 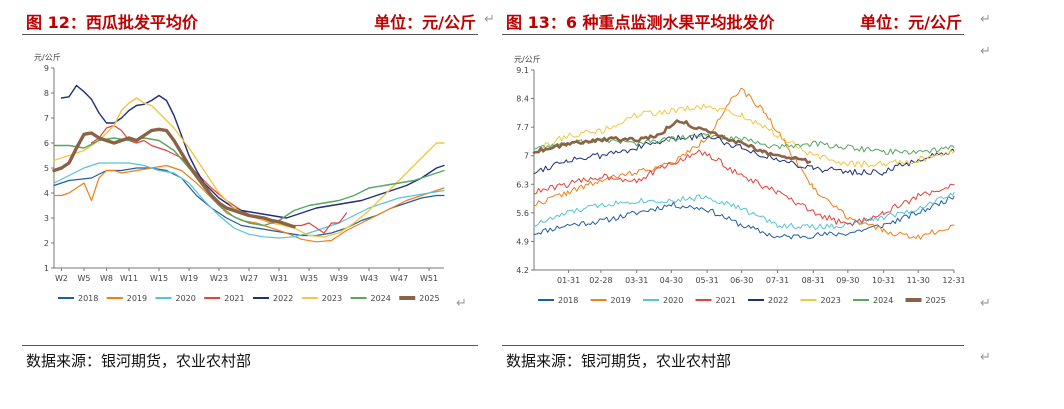 I want to click on left-series-2019, so click(x=249, y=203).